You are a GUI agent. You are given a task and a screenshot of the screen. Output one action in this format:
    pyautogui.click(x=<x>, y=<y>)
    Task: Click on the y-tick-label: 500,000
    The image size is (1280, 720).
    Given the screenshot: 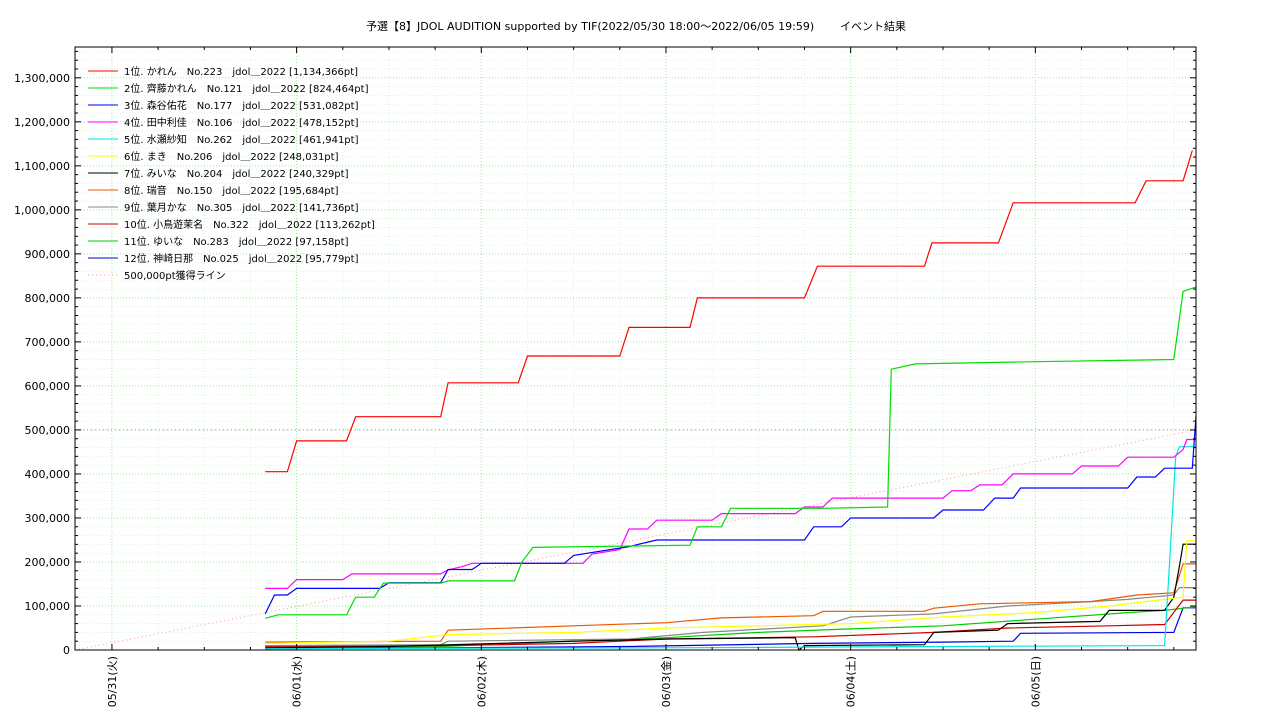 What is the action you would take?
    pyautogui.click(x=48, y=430)
    